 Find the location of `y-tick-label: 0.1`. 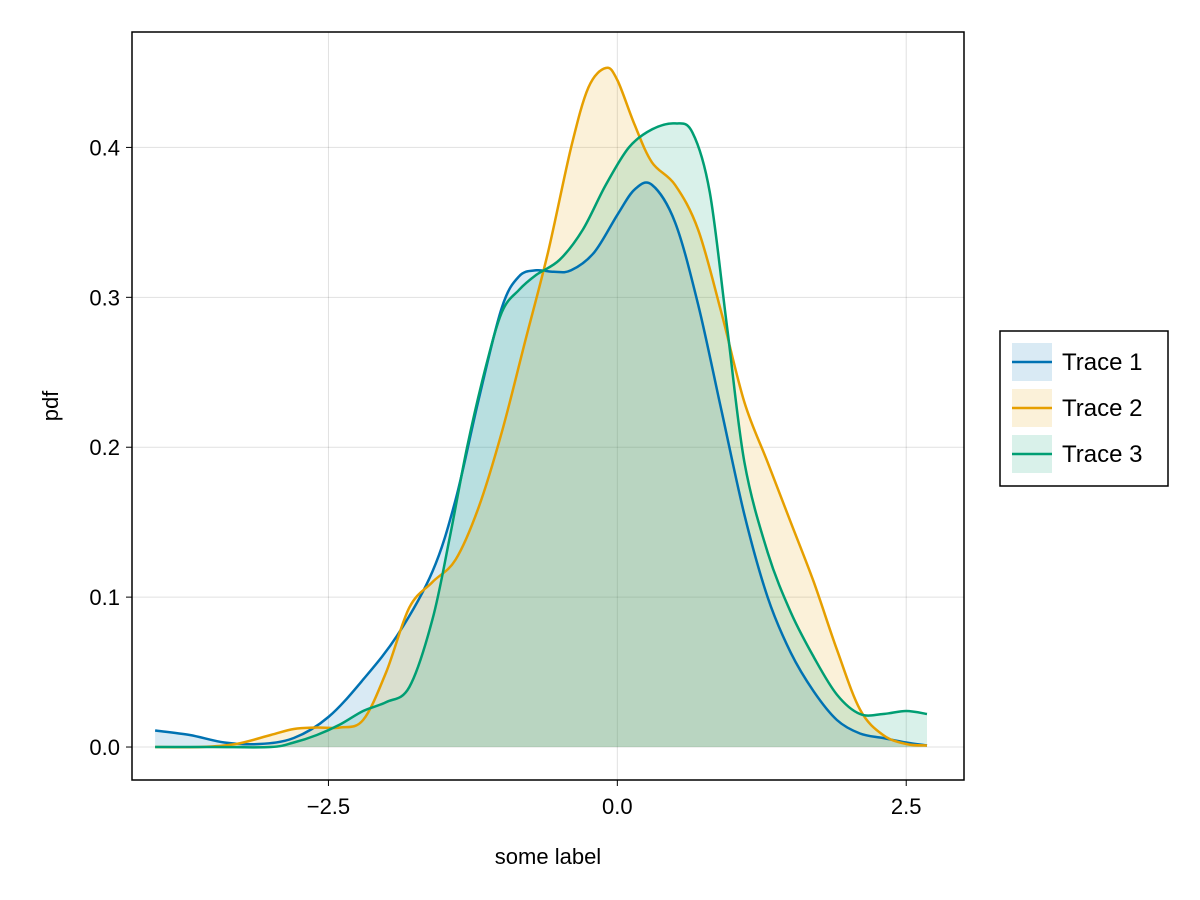

y-tick-label: 0.1 is located at coordinates (104, 597).